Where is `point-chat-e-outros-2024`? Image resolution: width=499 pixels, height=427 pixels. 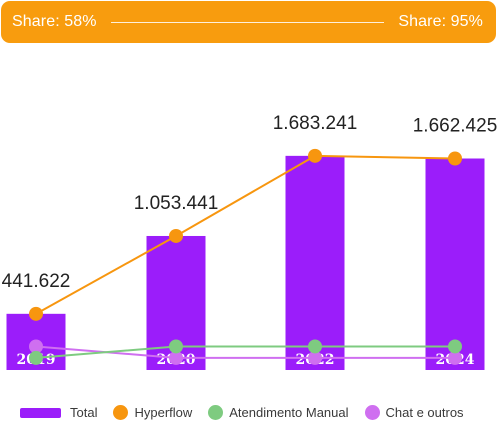
point-chat-e-outros-2024 is located at coordinates (455, 357).